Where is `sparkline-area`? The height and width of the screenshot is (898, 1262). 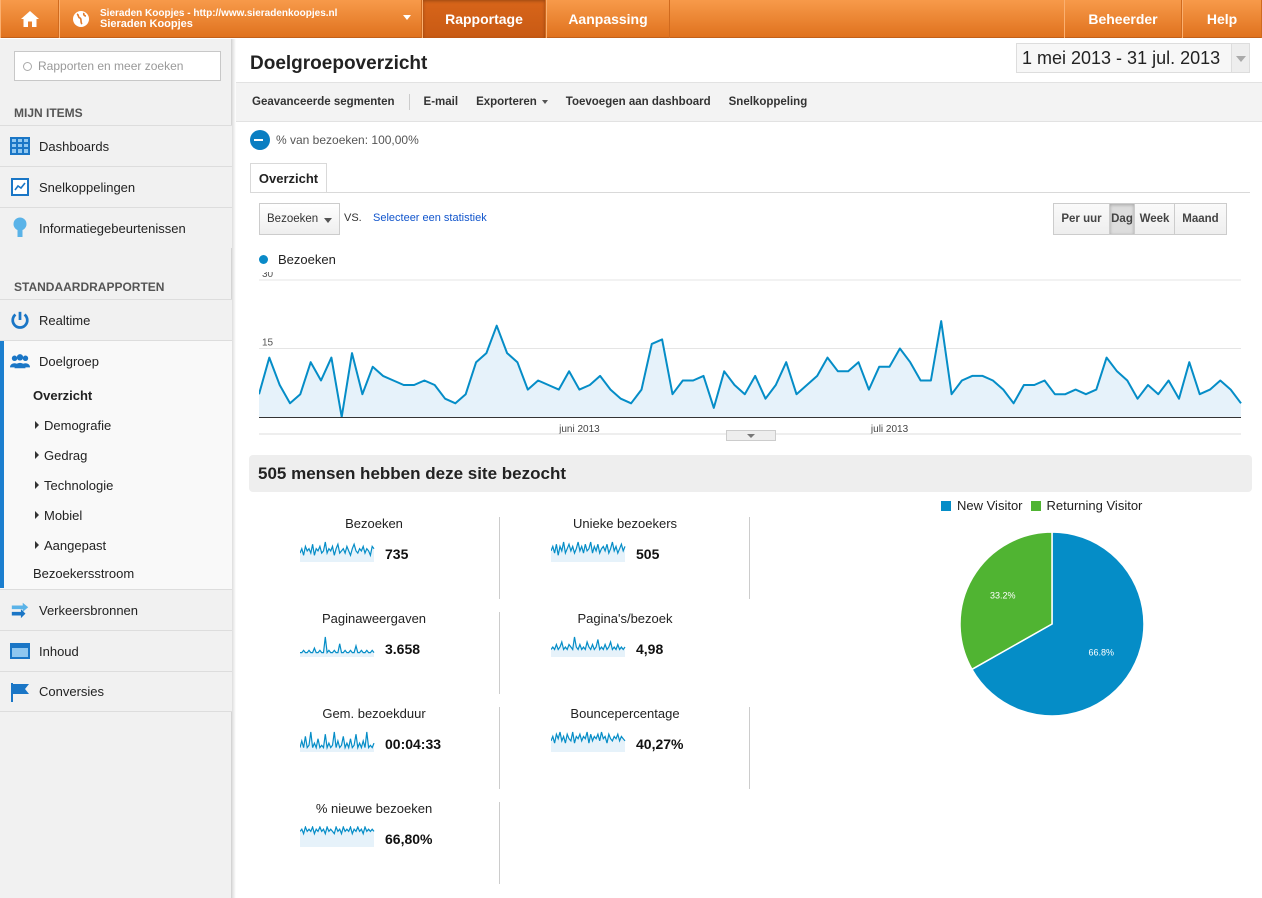 sparkline-area is located at coordinates (337, 552).